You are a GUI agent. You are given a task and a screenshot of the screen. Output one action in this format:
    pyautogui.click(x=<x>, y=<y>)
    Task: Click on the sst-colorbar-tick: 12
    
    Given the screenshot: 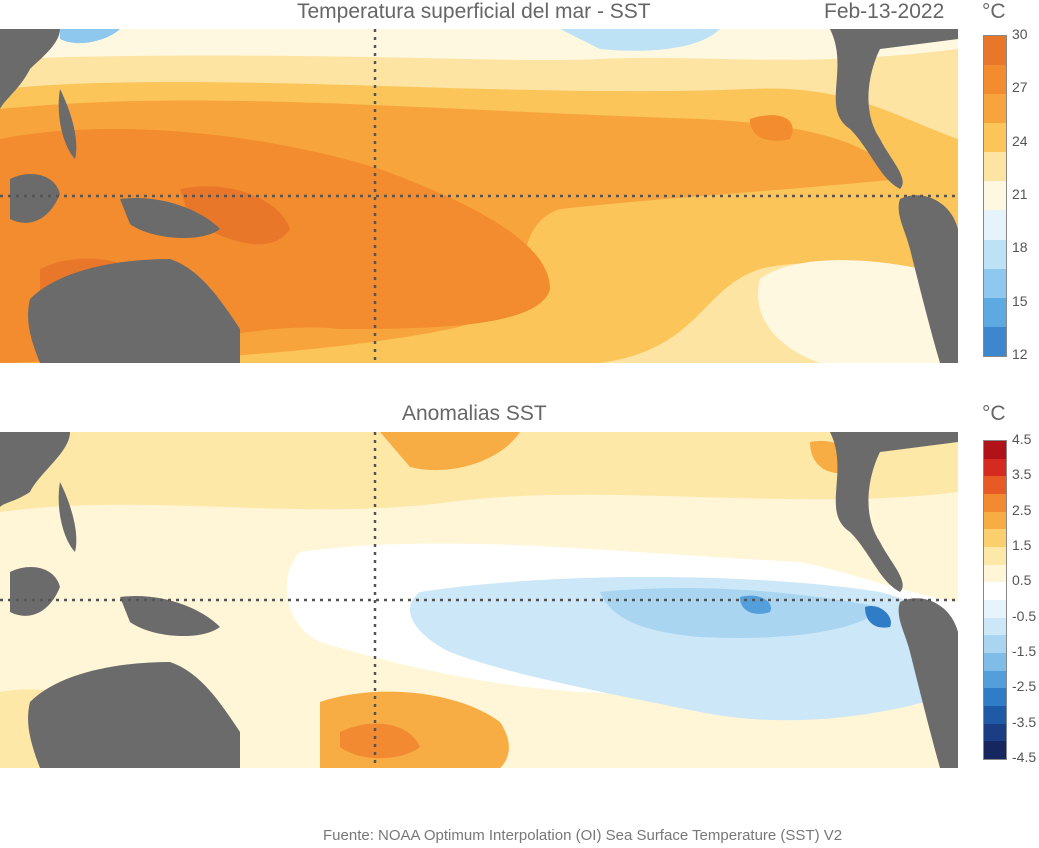 What is the action you would take?
    pyautogui.click(x=1020, y=354)
    